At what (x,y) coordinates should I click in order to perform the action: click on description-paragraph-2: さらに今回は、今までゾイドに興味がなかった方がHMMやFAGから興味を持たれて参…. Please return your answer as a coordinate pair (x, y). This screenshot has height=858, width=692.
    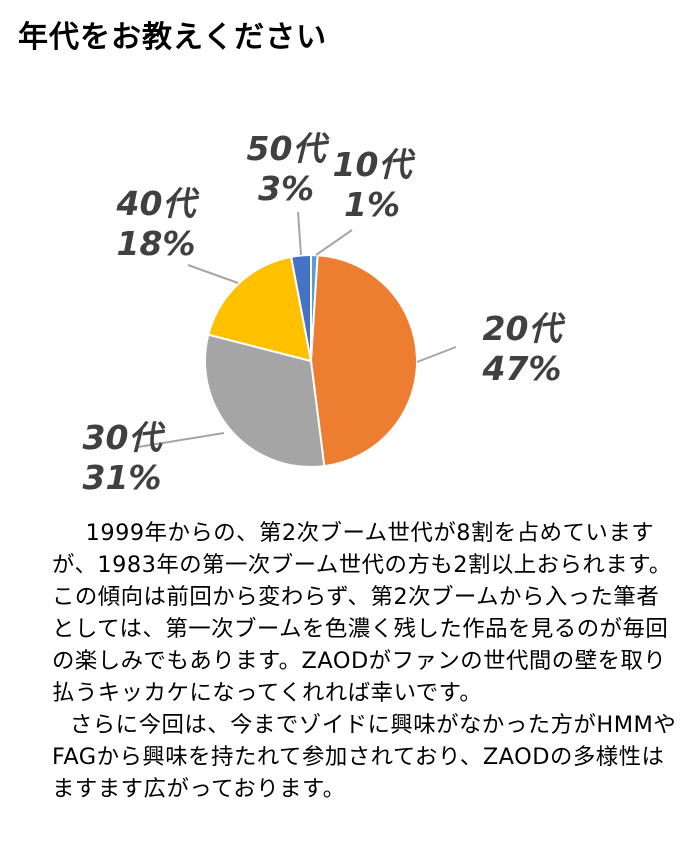
    Looking at the image, I should click on (364, 757).